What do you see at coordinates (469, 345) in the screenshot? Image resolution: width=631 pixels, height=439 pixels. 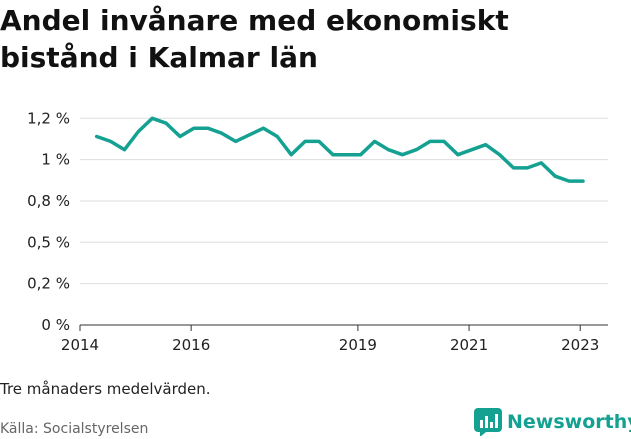 I see `x-tick-label: 2021` at bounding box center [469, 345].